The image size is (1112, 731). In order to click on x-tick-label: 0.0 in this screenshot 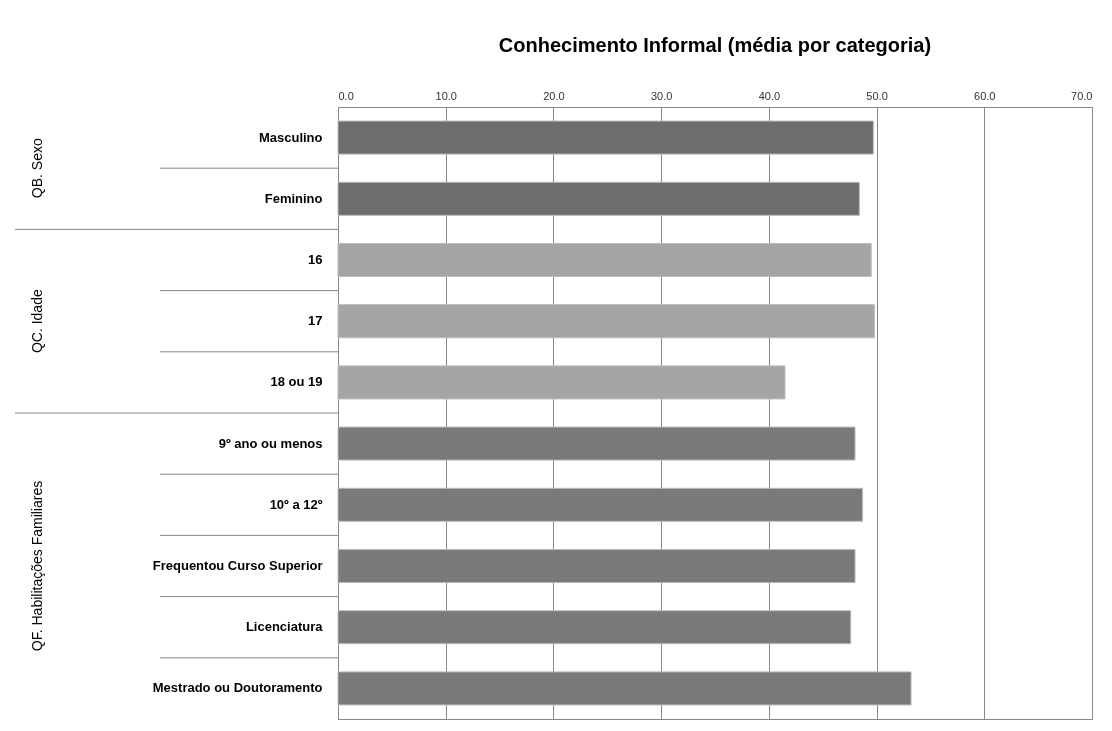, I will do `click(346, 95)`.